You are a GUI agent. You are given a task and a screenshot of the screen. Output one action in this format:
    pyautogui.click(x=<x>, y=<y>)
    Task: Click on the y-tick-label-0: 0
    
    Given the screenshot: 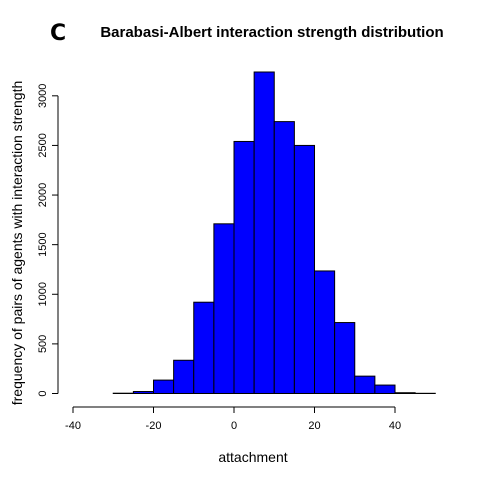 What is the action you would take?
    pyautogui.click(x=43, y=393)
    